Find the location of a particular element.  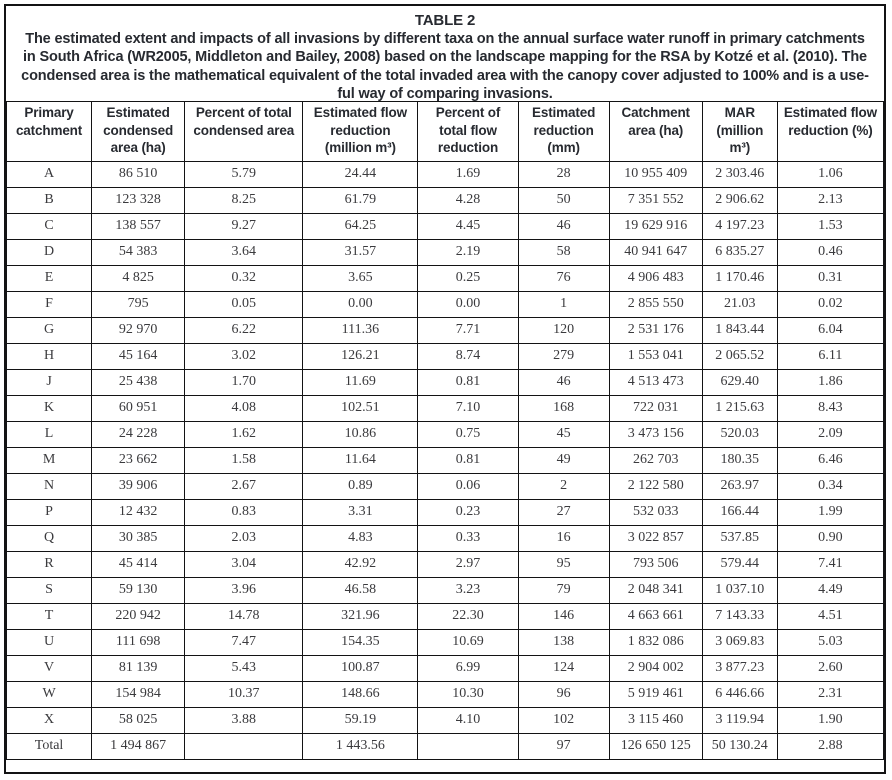

table-cell: 1 170.46 is located at coordinates (739, 278).